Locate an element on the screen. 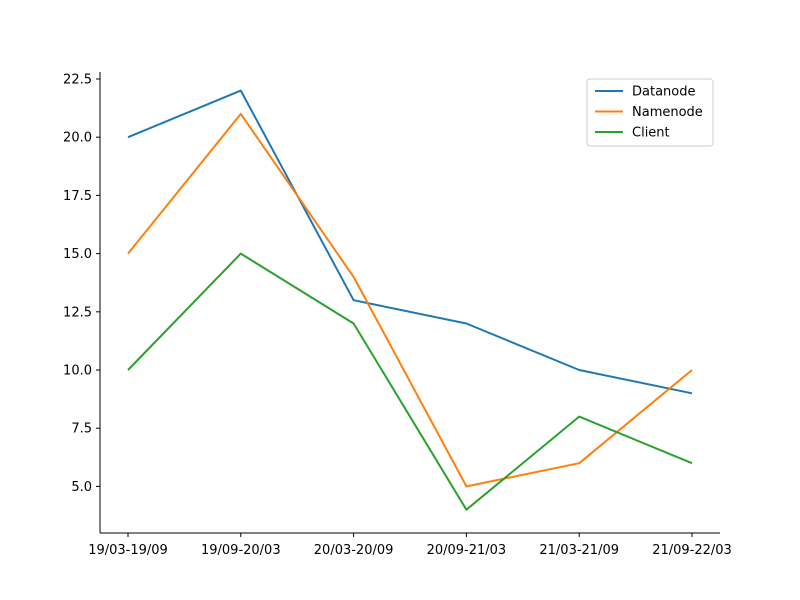 The height and width of the screenshot is (600, 800). legend-frame is located at coordinates (650, 112).